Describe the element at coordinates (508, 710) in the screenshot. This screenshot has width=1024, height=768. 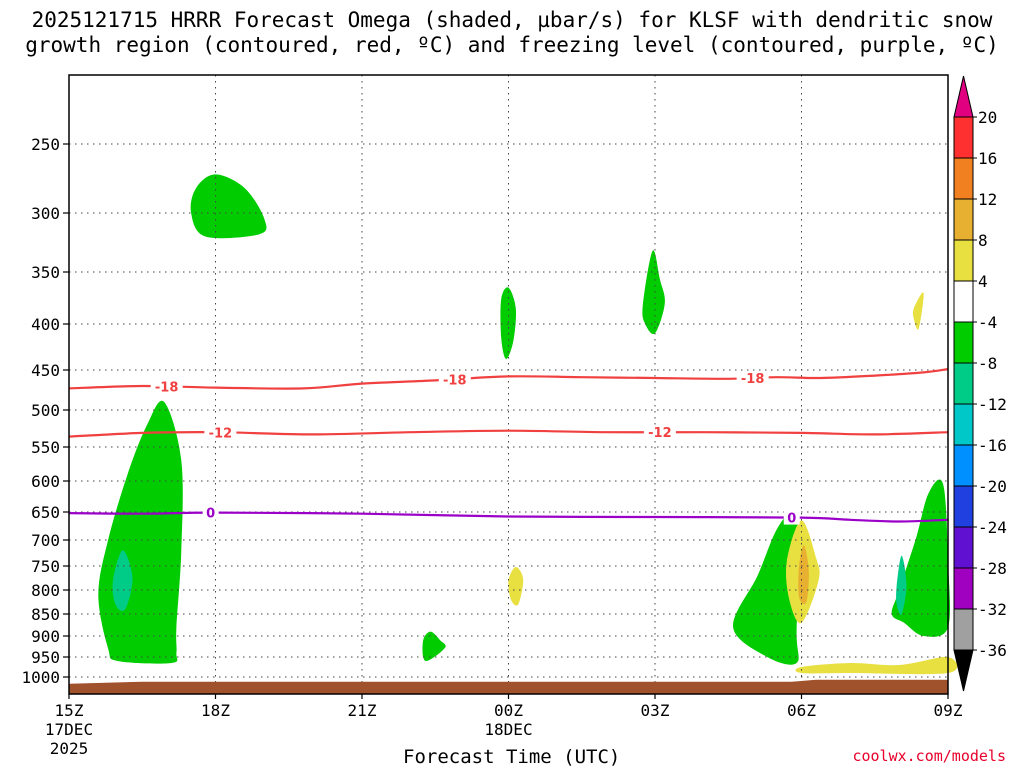
I see `x-tick-label-00Z: 00Z` at that location.